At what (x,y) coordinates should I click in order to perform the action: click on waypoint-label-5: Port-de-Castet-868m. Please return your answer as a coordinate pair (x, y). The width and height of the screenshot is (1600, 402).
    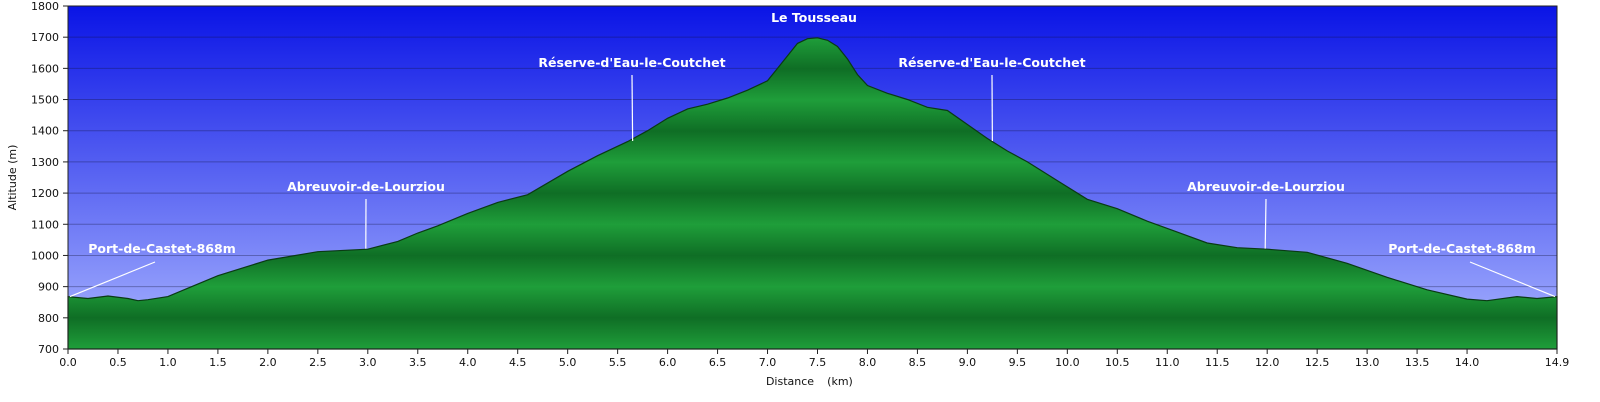
    Looking at the image, I should click on (161, 248).